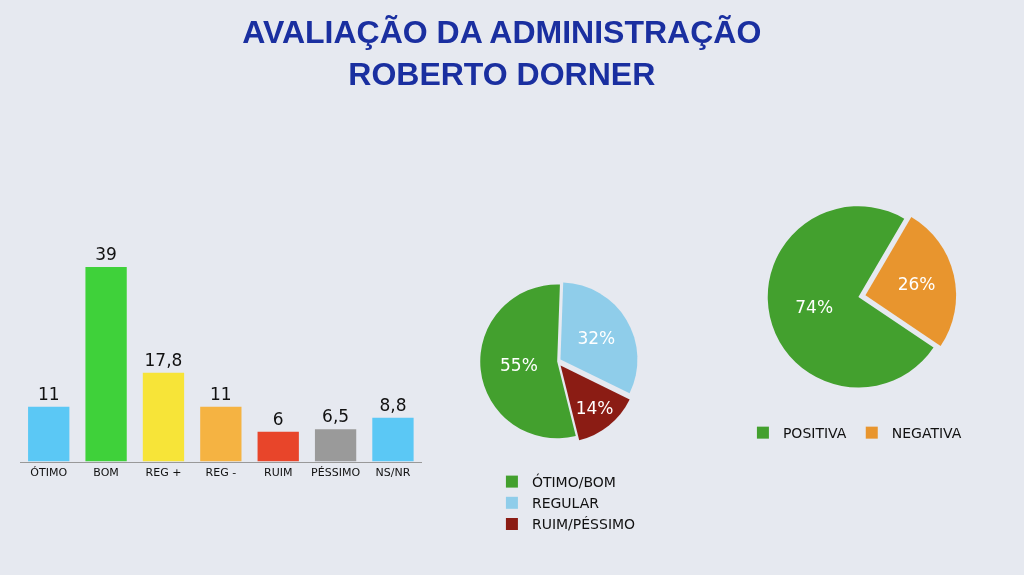 The width and height of the screenshot is (1024, 575). I want to click on x-tick-label: BOM, so click(106, 472).